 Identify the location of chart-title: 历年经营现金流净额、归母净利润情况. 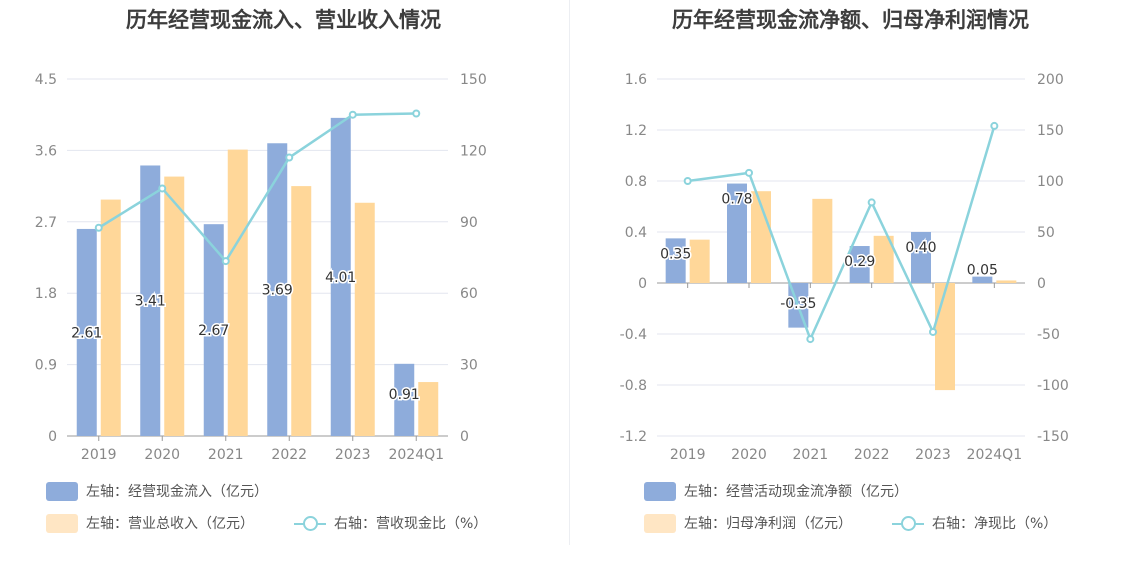
(850, 20).